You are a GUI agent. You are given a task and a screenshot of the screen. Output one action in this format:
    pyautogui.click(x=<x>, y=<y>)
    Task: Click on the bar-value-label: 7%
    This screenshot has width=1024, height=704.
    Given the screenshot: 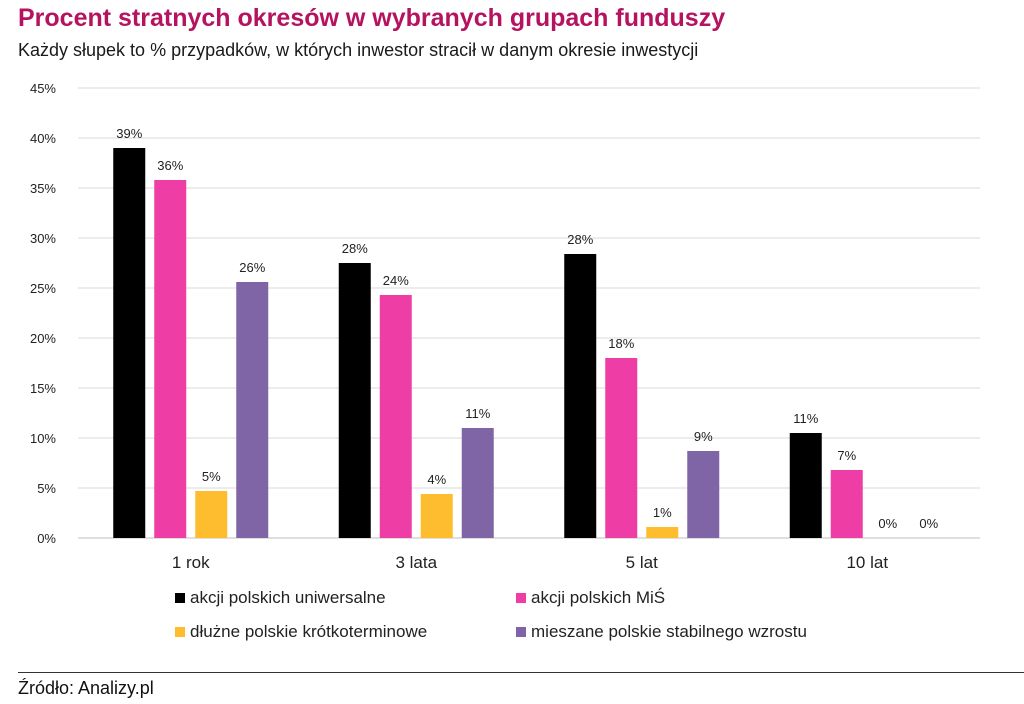 What is the action you would take?
    pyautogui.click(x=846, y=455)
    